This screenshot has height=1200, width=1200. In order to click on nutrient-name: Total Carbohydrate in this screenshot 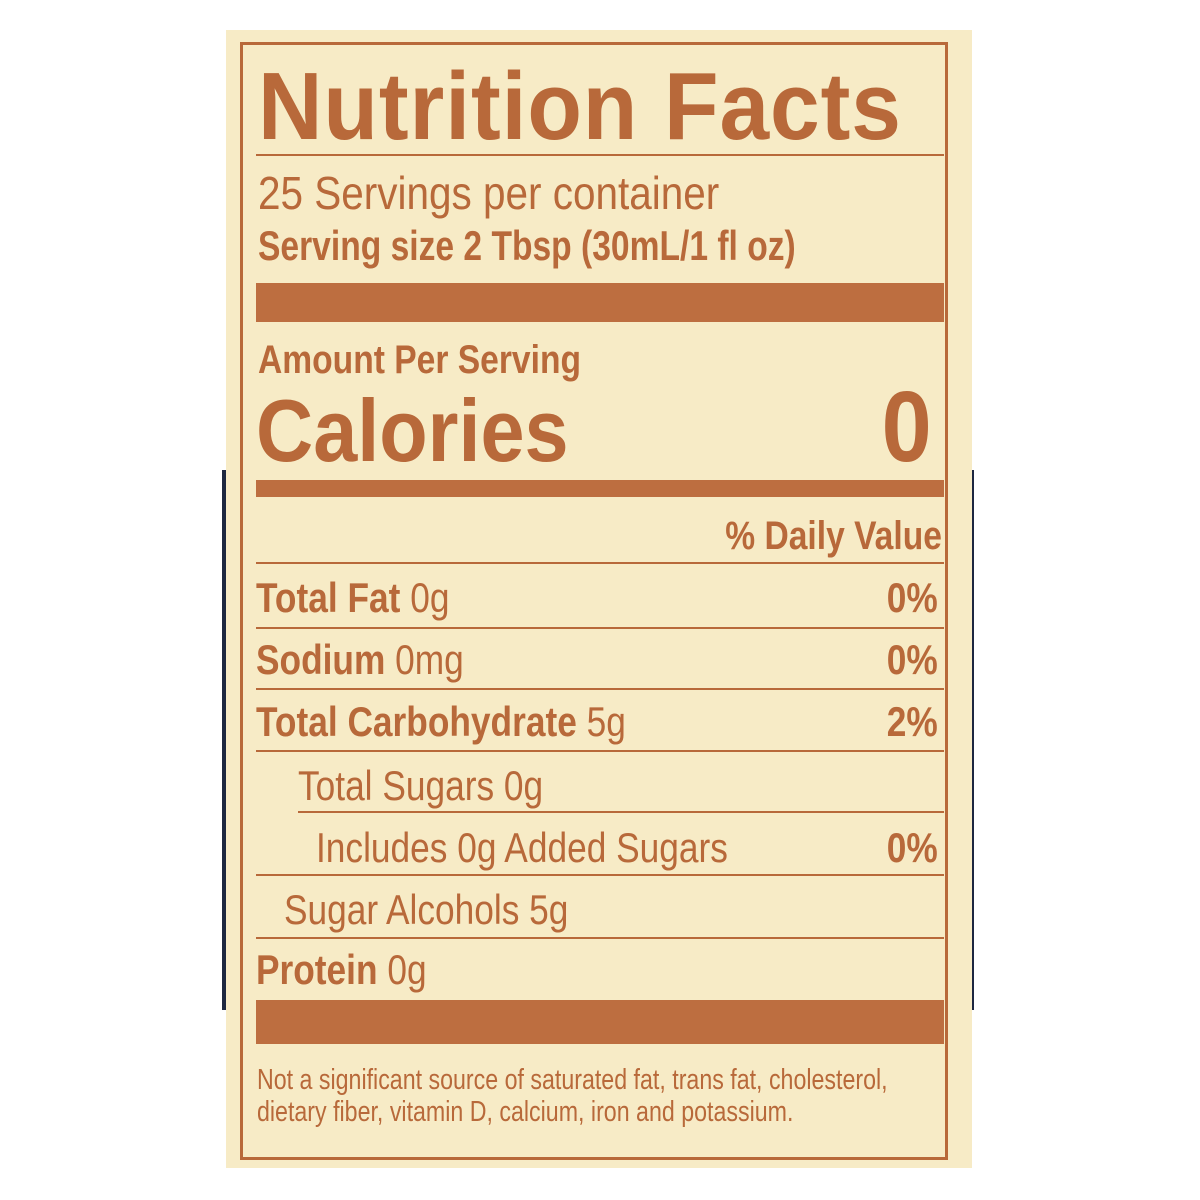, I will do `click(416, 721)`.